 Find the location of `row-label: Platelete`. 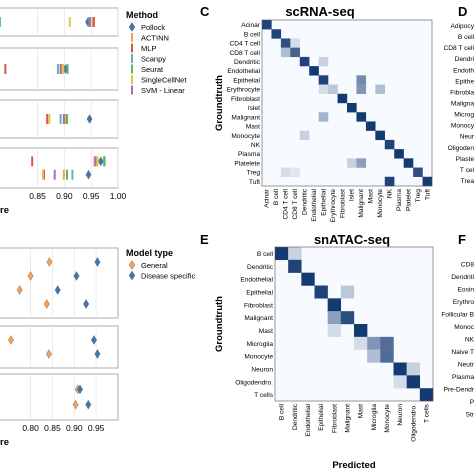

row-label: Platelete is located at coordinates (247, 163).